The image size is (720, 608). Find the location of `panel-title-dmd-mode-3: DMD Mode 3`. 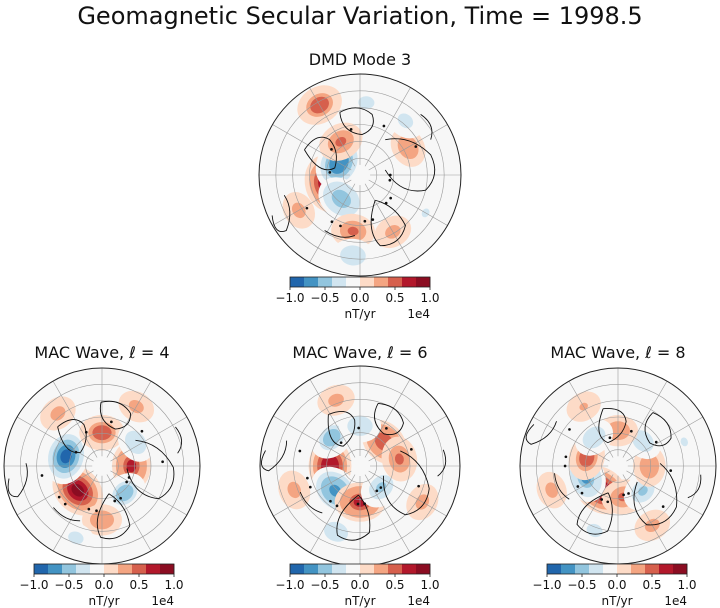

panel-title-dmd-mode-3: DMD Mode 3 is located at coordinates (360, 59).